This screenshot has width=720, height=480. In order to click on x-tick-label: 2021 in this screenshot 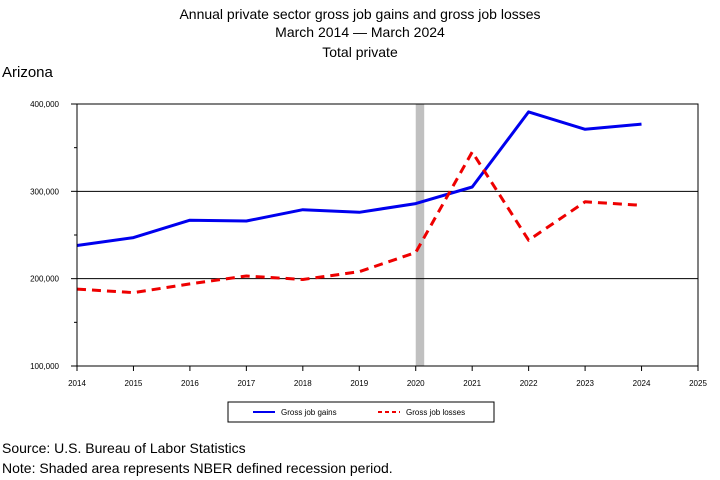, I will do `click(472, 383)`.